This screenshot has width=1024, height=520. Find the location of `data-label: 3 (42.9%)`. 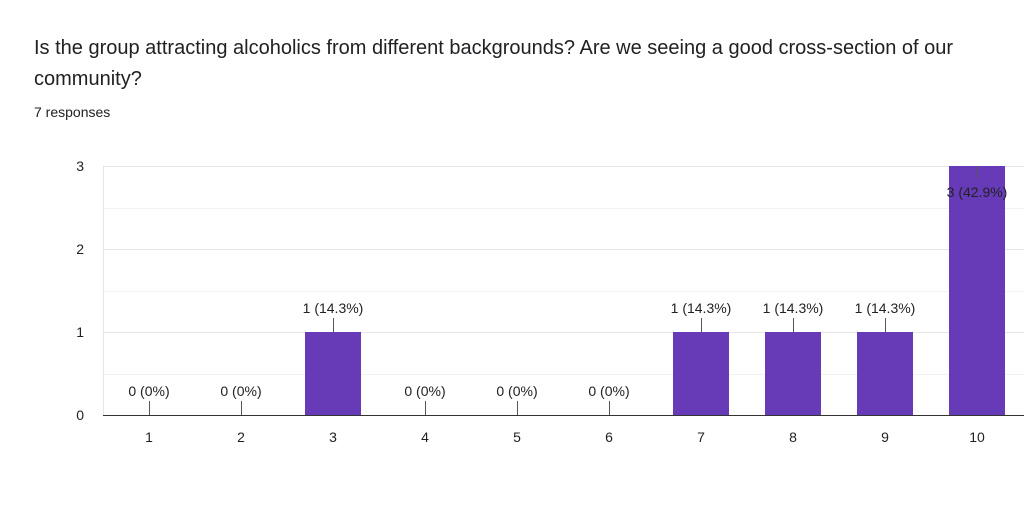

data-label: 3 (42.9%) is located at coordinates (977, 192).